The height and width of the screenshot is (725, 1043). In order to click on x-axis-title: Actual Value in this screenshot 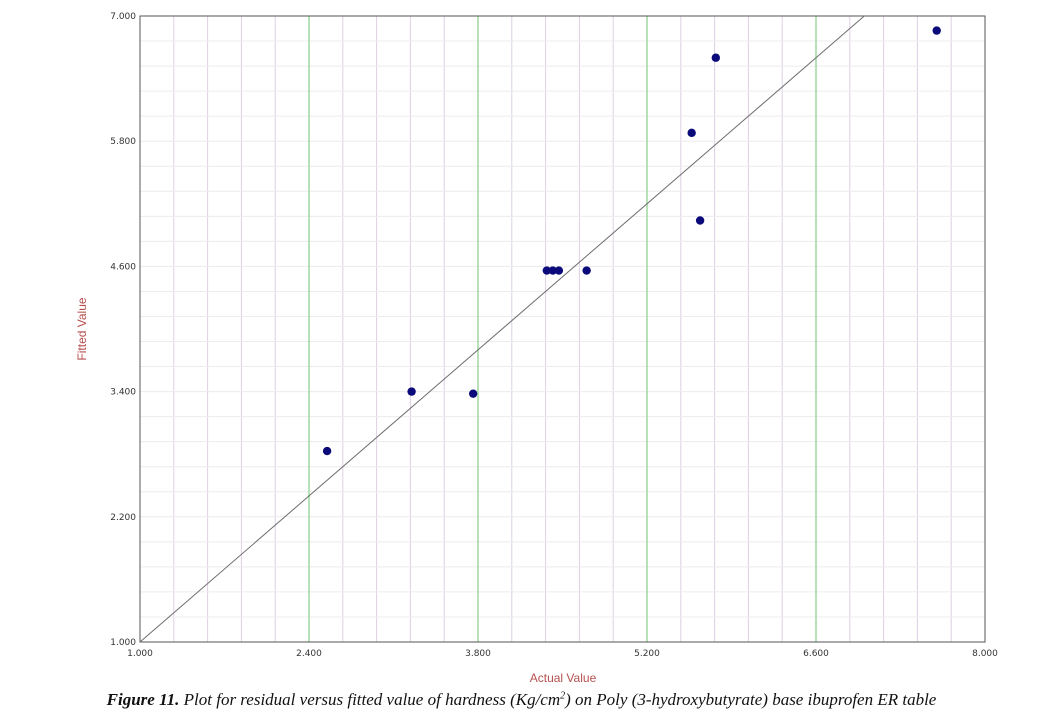, I will do `click(563, 678)`.